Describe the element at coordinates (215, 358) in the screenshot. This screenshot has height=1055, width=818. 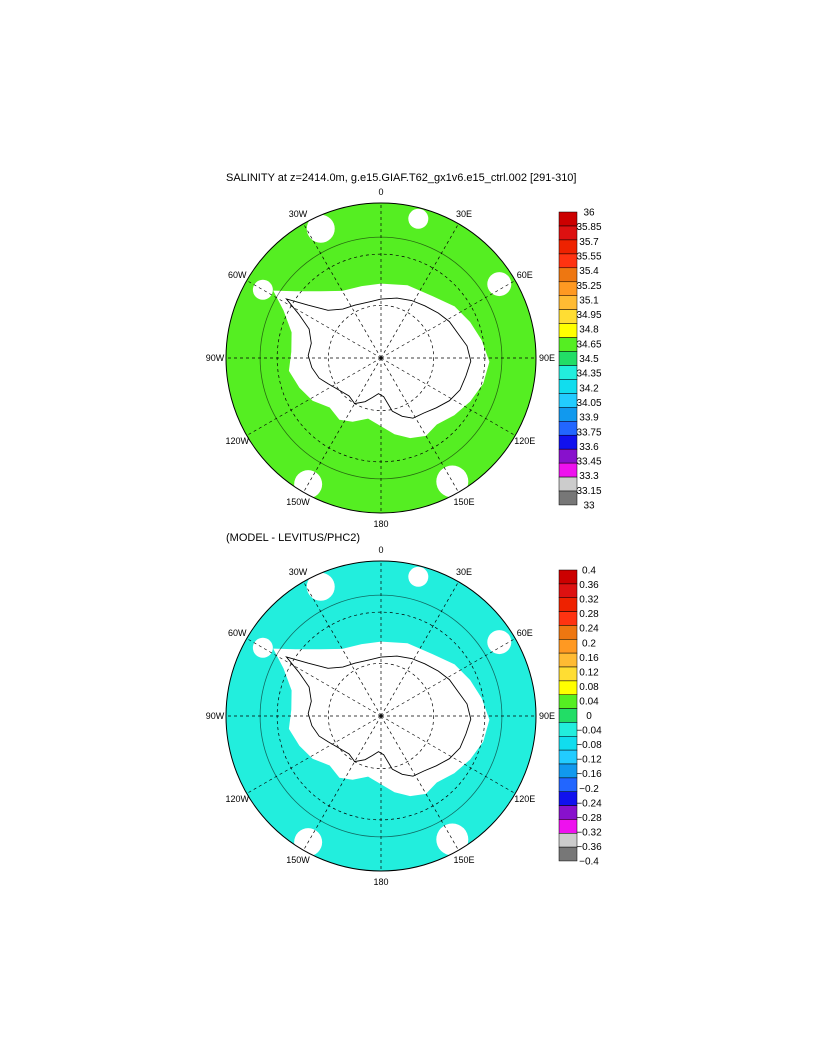
I see `longitude-label: 90W` at that location.